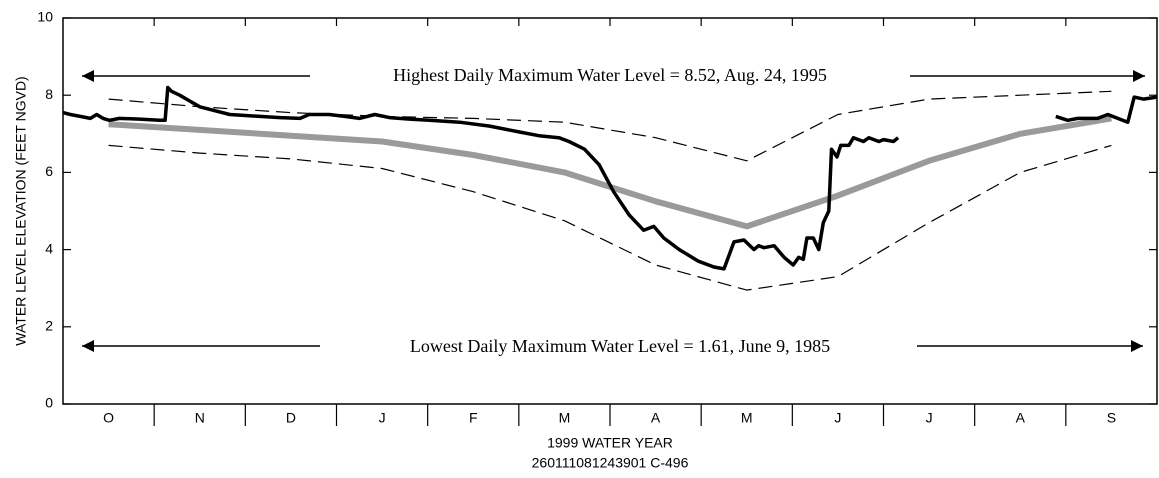 Image resolution: width=1159 pixels, height=478 pixels. What do you see at coordinates (49, 403) in the screenshot?
I see `y-tick-label: 0` at bounding box center [49, 403].